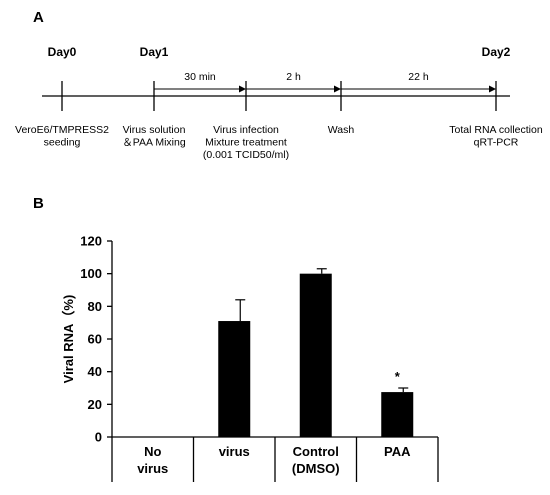  What do you see at coordinates (200, 77) in the screenshot?
I see `interval-label: 30 min` at bounding box center [200, 77].